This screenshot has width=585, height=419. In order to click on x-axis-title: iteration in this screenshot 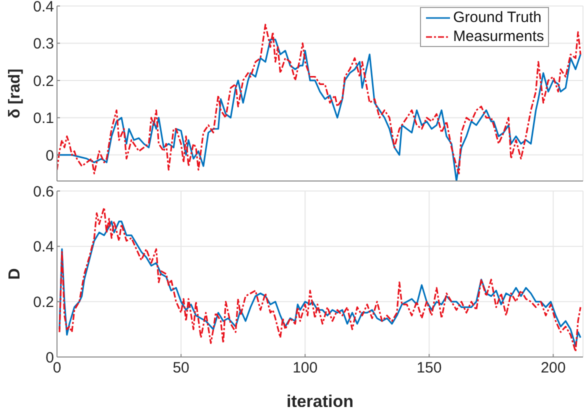, I will do `click(320, 401)`.